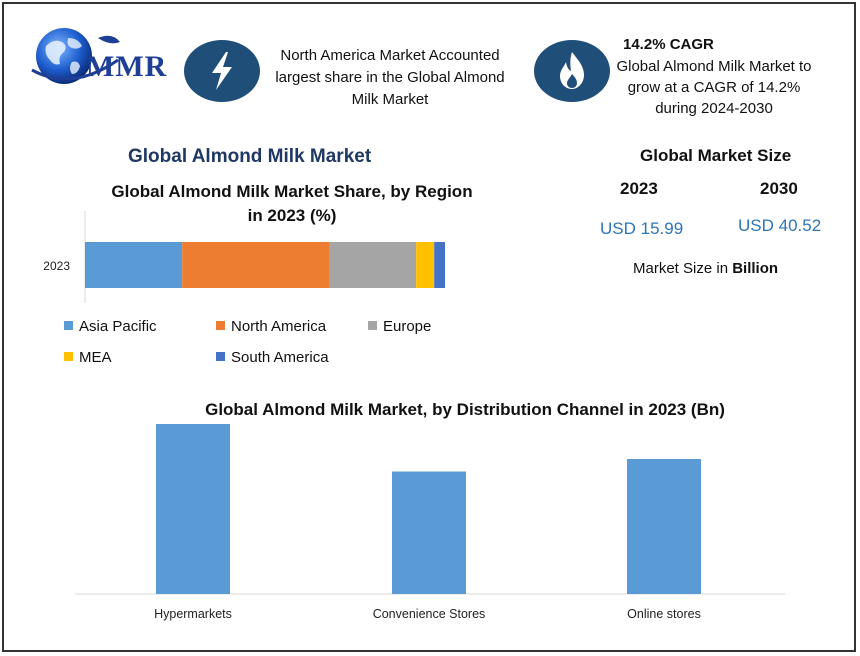 The width and height of the screenshot is (860, 656). Describe the element at coordinates (134, 265) in the screenshot. I see `region-bar-segment-asia-pacific` at that location.